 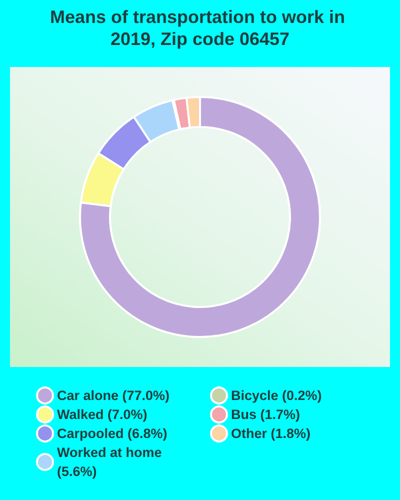 I want to click on legend-label: Bus (1.7%), so click(x=265, y=414).